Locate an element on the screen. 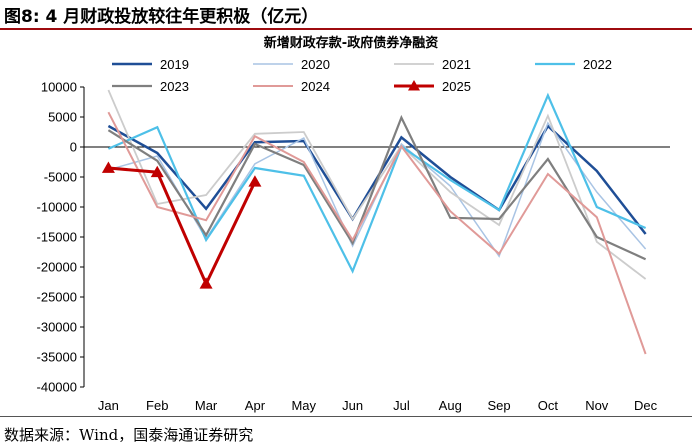 This screenshot has width=692, height=447. y-tick-label: -5000 is located at coordinates (60, 177).